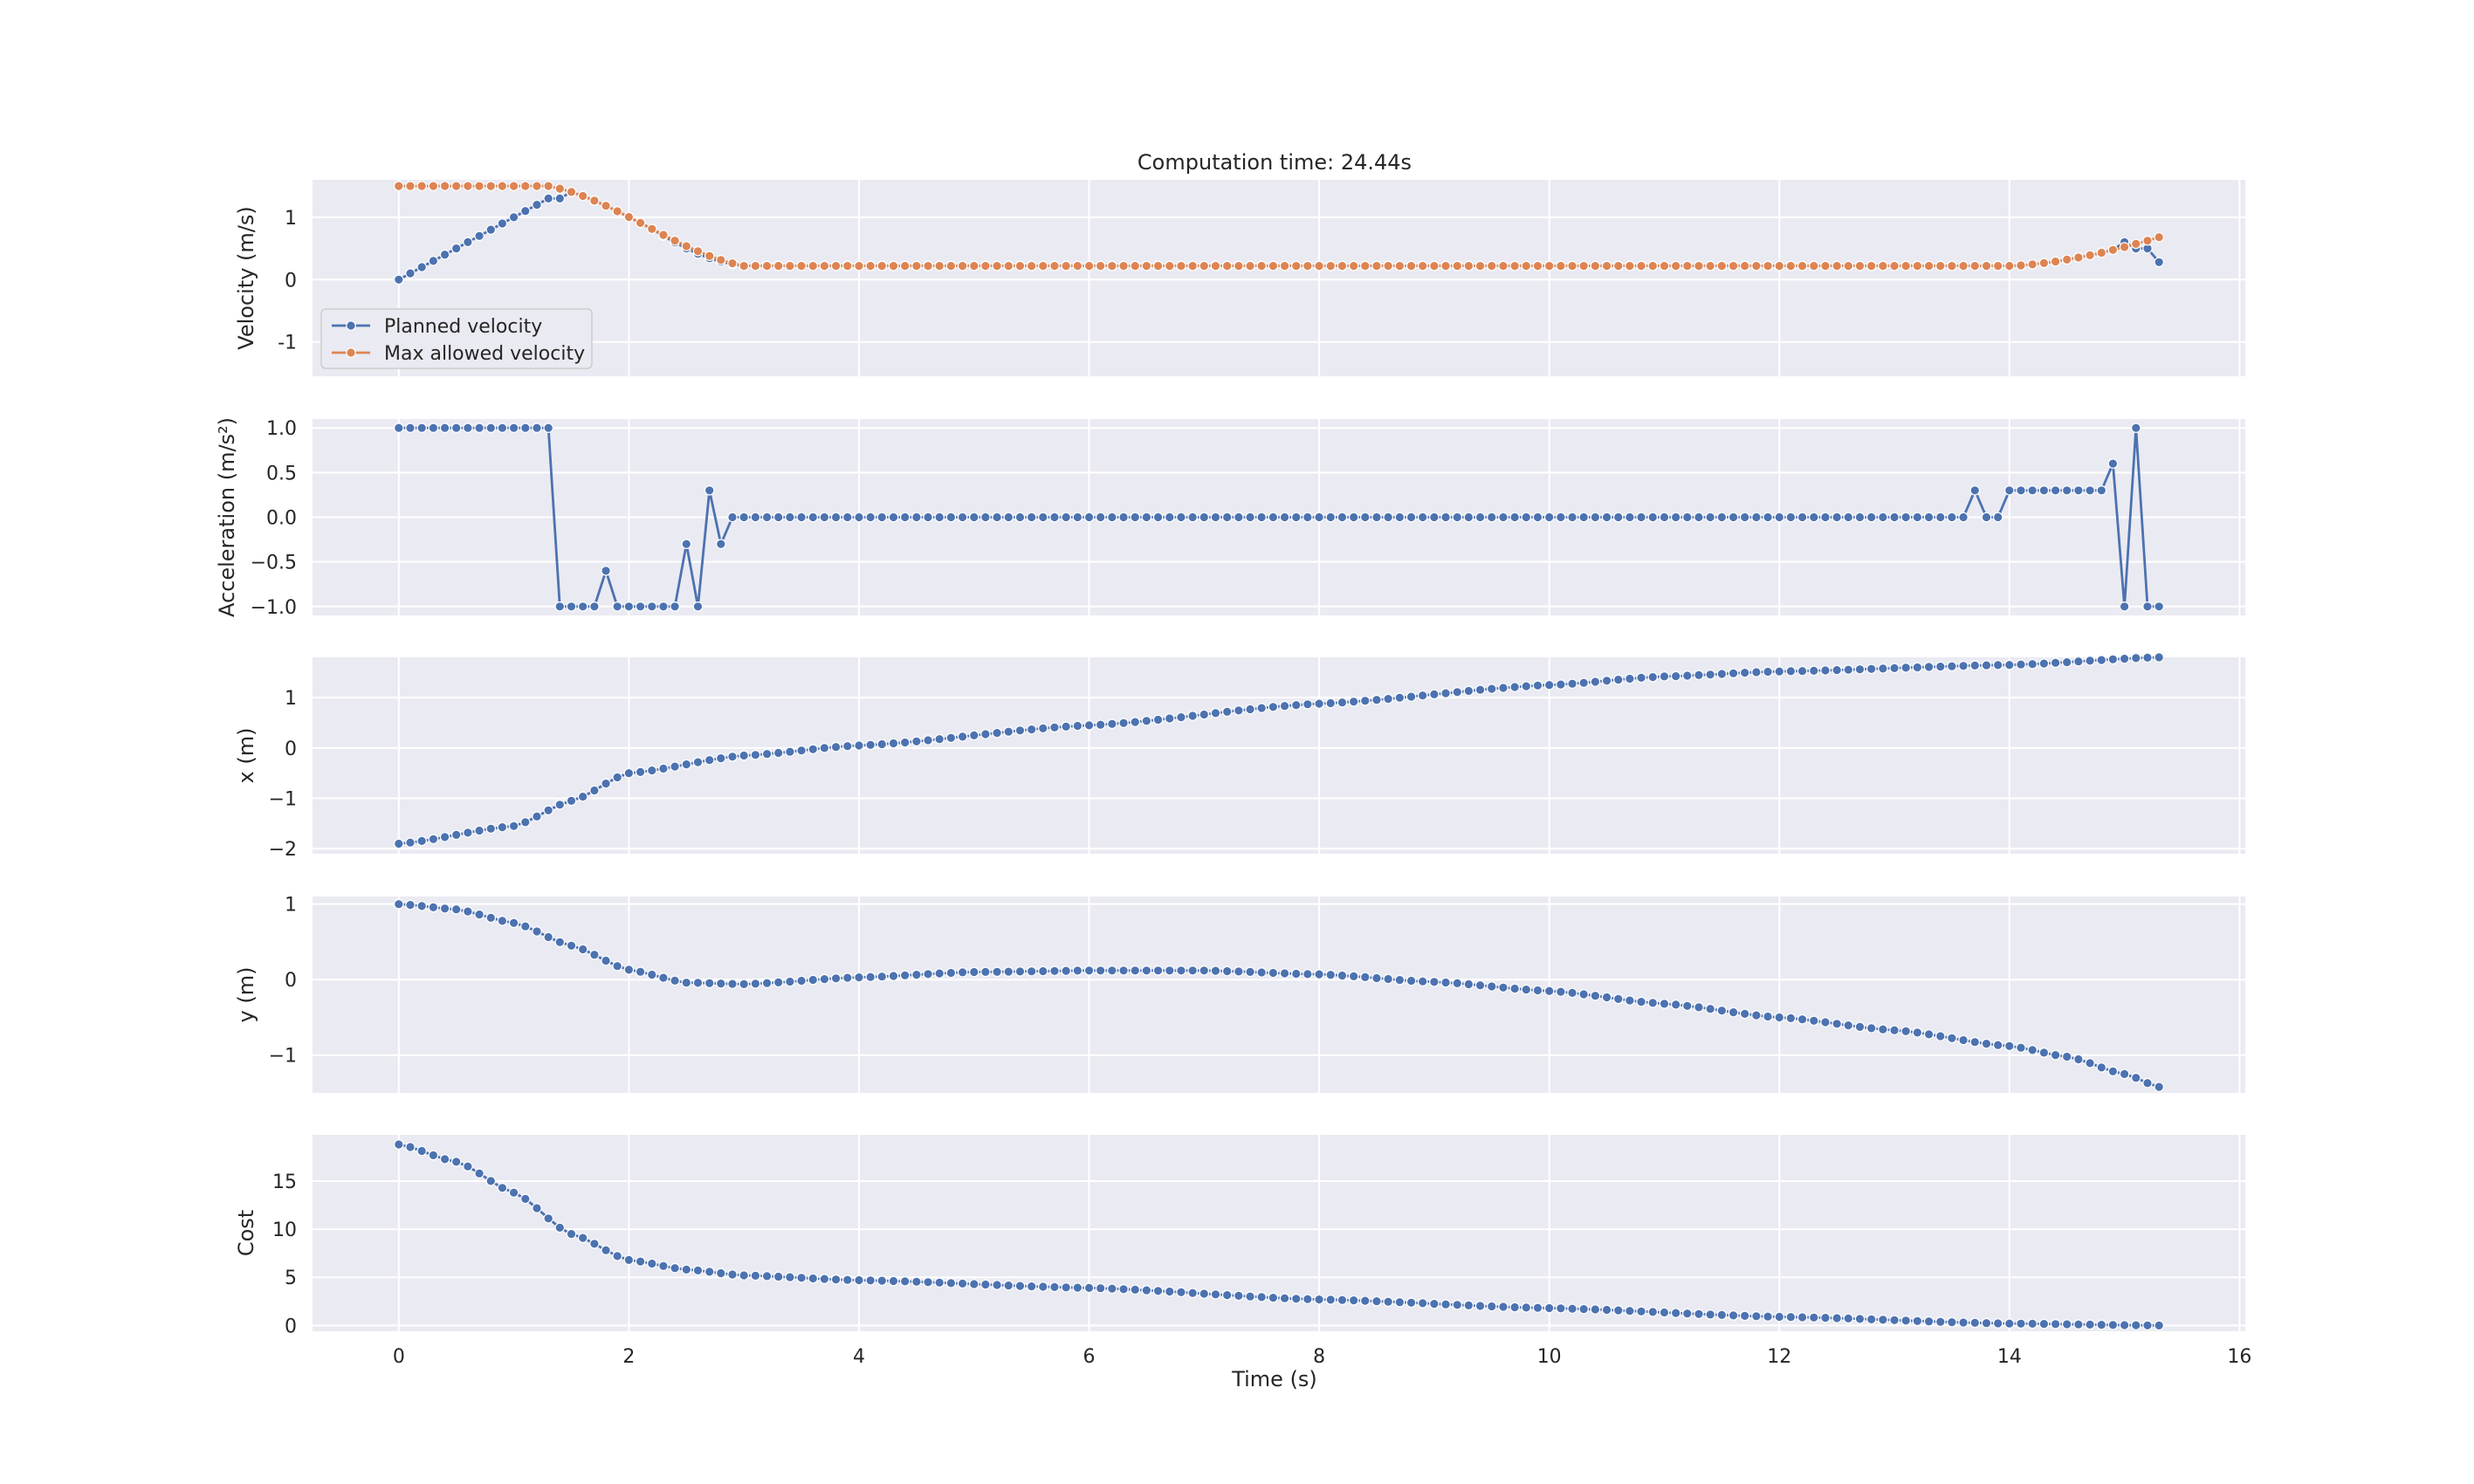 This screenshot has height=1484, width=2474. Describe the element at coordinates (246, 1233) in the screenshot. I see `y-axis-label: Cost` at that location.